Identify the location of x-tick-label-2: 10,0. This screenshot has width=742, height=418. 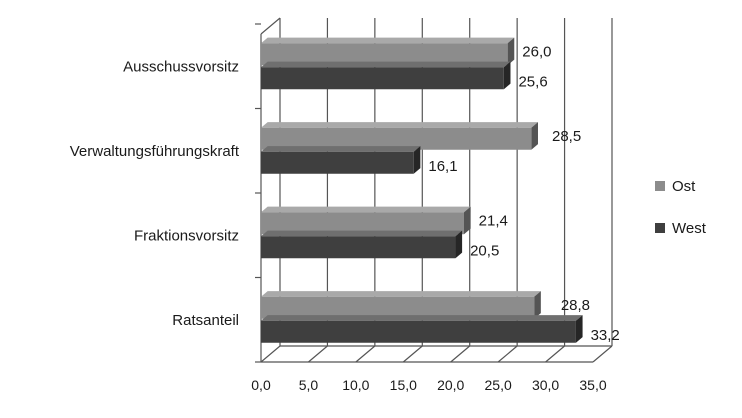
(355, 385).